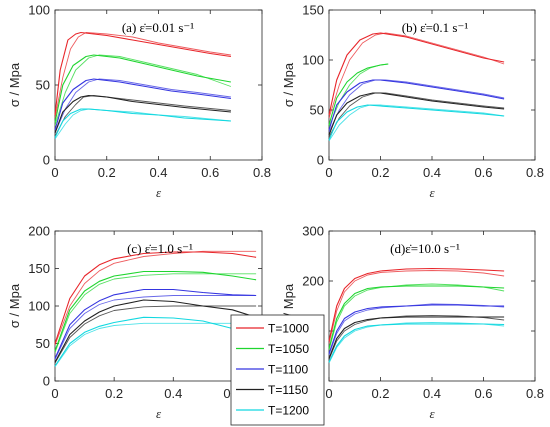 This screenshot has width=550, height=427. What do you see at coordinates (288, 411) in the screenshot?
I see `legend-label-1200: T=1200` at bounding box center [288, 411].